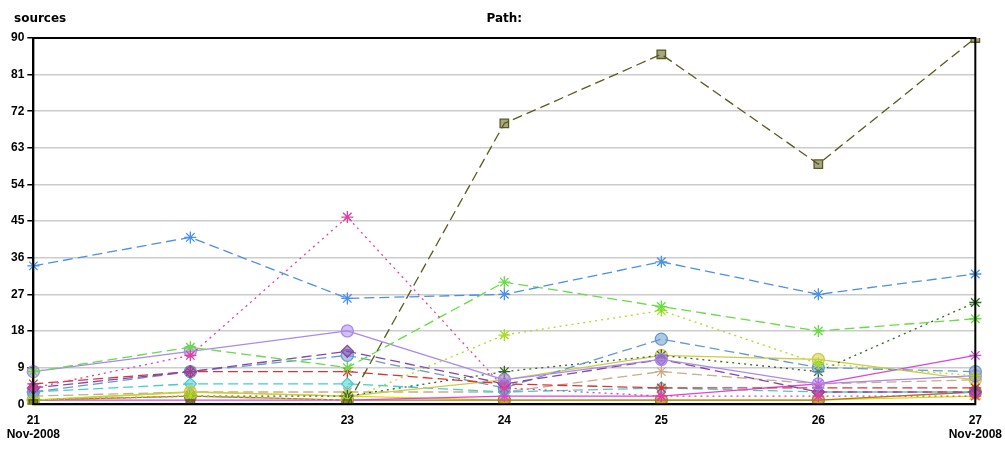 This screenshot has height=451, width=1005. I want to click on y-tick-label: 54, so click(17, 183).